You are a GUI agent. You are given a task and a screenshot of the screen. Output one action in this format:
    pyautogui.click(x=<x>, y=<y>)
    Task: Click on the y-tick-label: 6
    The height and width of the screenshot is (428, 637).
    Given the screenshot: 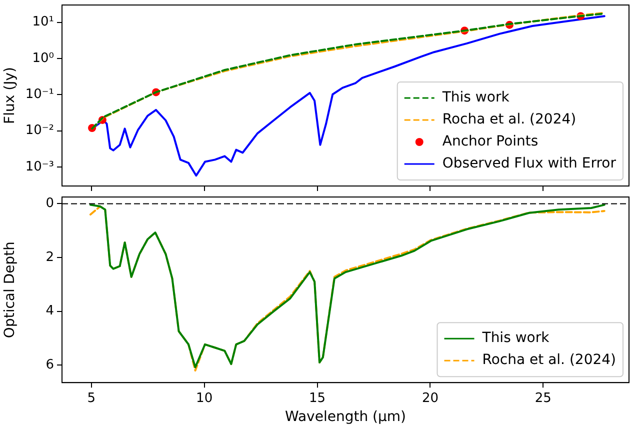 What is the action you would take?
    pyautogui.click(x=50, y=364)
    